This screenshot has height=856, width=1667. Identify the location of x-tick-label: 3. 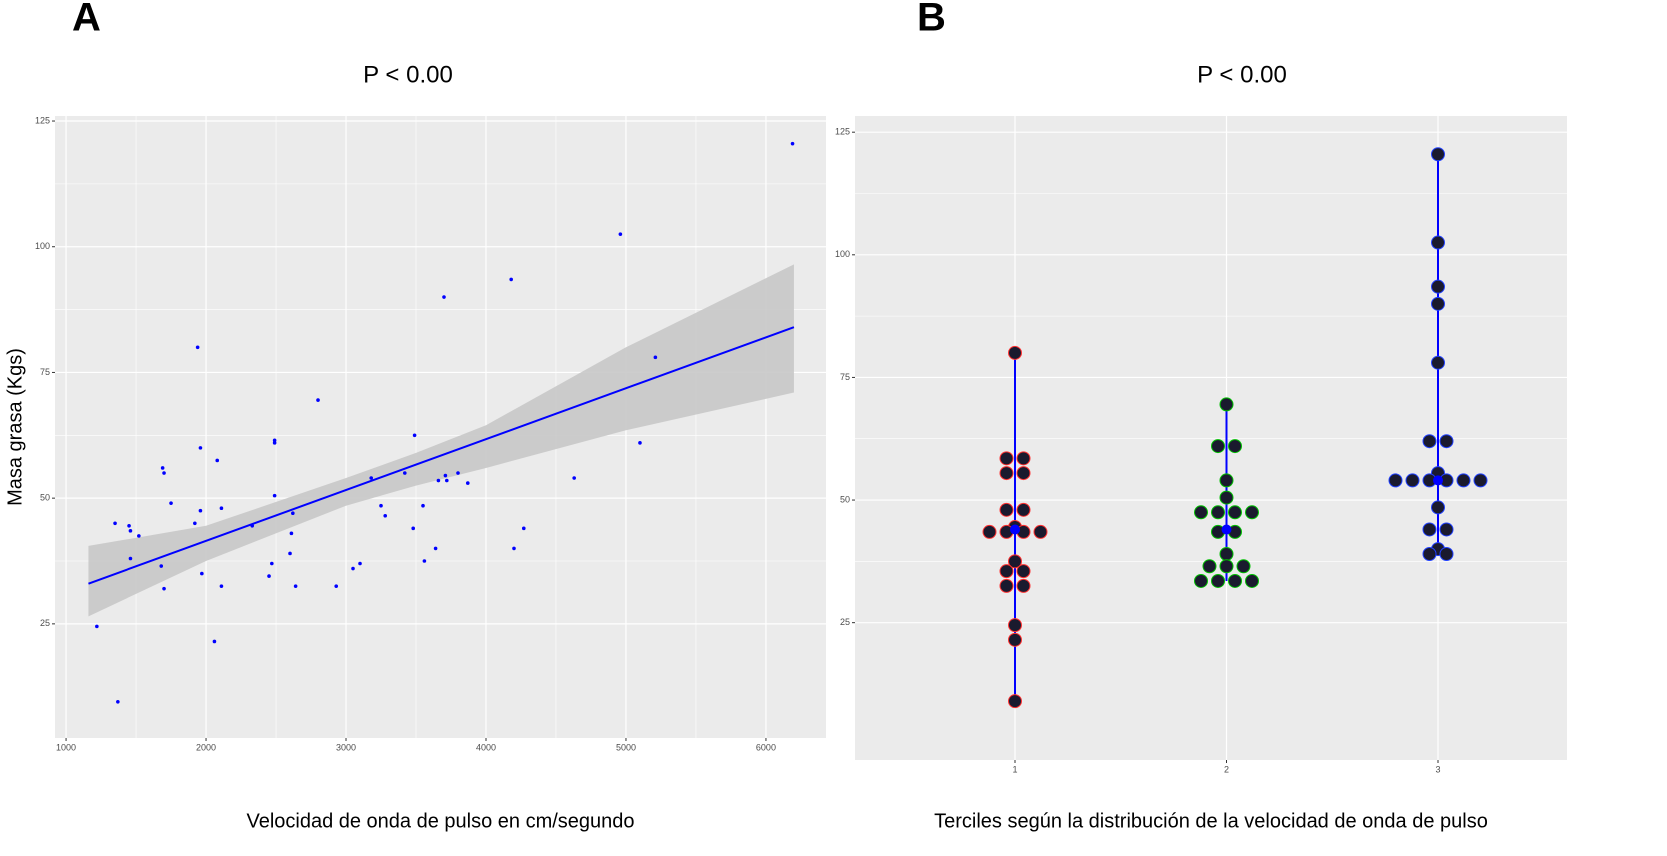
(1437, 769).